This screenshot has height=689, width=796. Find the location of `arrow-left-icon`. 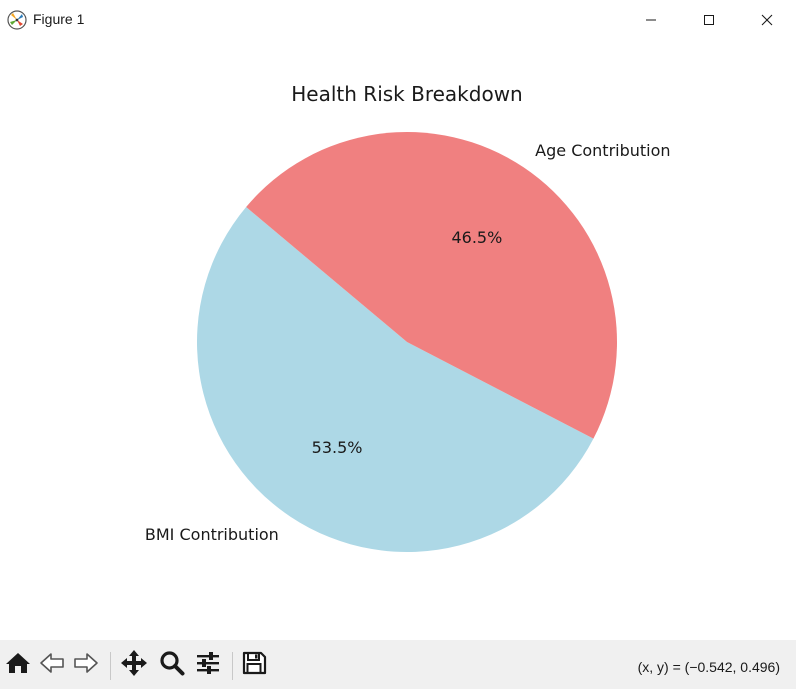

arrow-left-icon is located at coordinates (52, 665).